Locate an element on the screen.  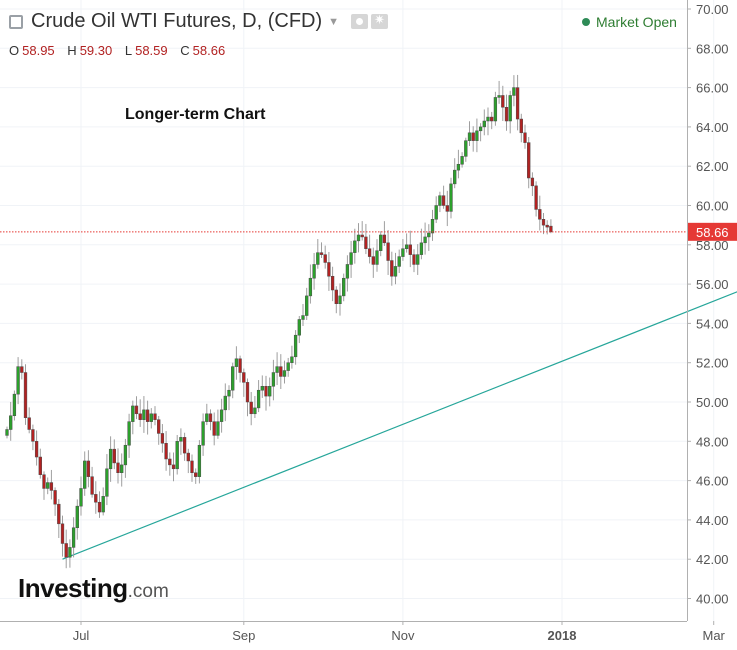
logo-name: Investing is located at coordinates (73, 588).